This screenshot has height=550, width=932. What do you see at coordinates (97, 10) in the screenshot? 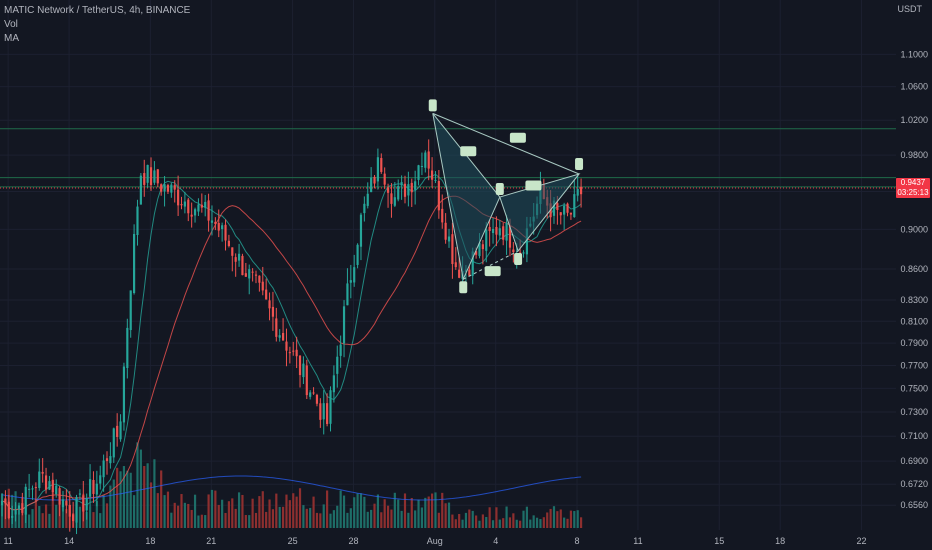
I see `symbol-title: MATIC Network / TetherUS, 4h, BINANCE` at bounding box center [97, 10].